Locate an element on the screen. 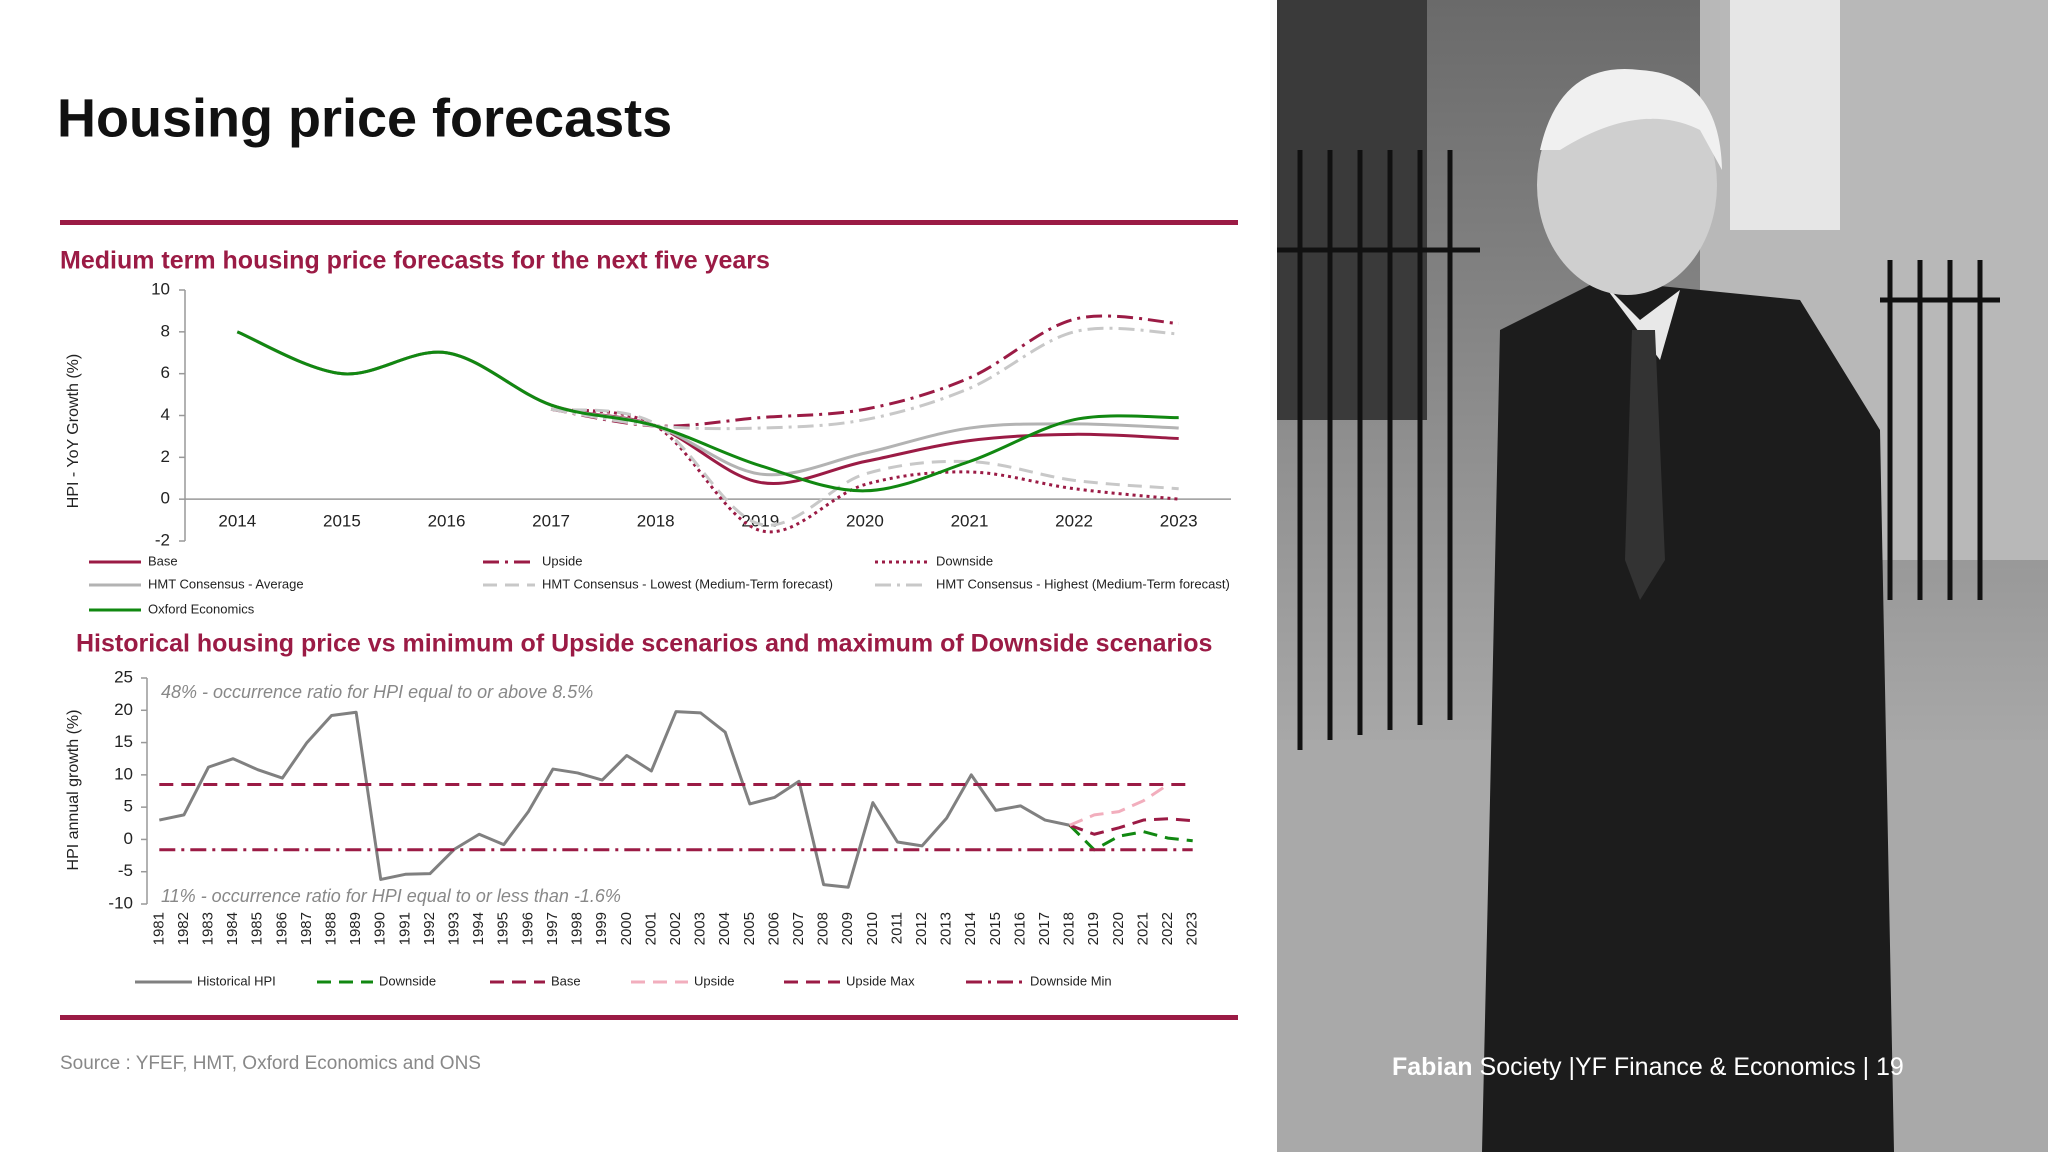  y-tick-label: -2 is located at coordinates (162, 539).